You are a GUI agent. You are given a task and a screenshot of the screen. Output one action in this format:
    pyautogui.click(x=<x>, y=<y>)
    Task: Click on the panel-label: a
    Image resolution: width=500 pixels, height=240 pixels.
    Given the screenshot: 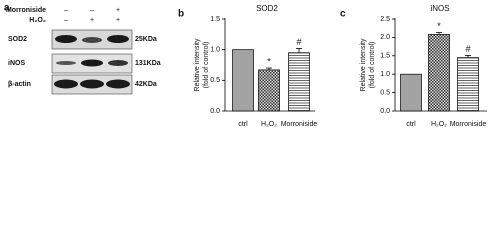 What is the action you would take?
    pyautogui.click(x=7, y=8)
    